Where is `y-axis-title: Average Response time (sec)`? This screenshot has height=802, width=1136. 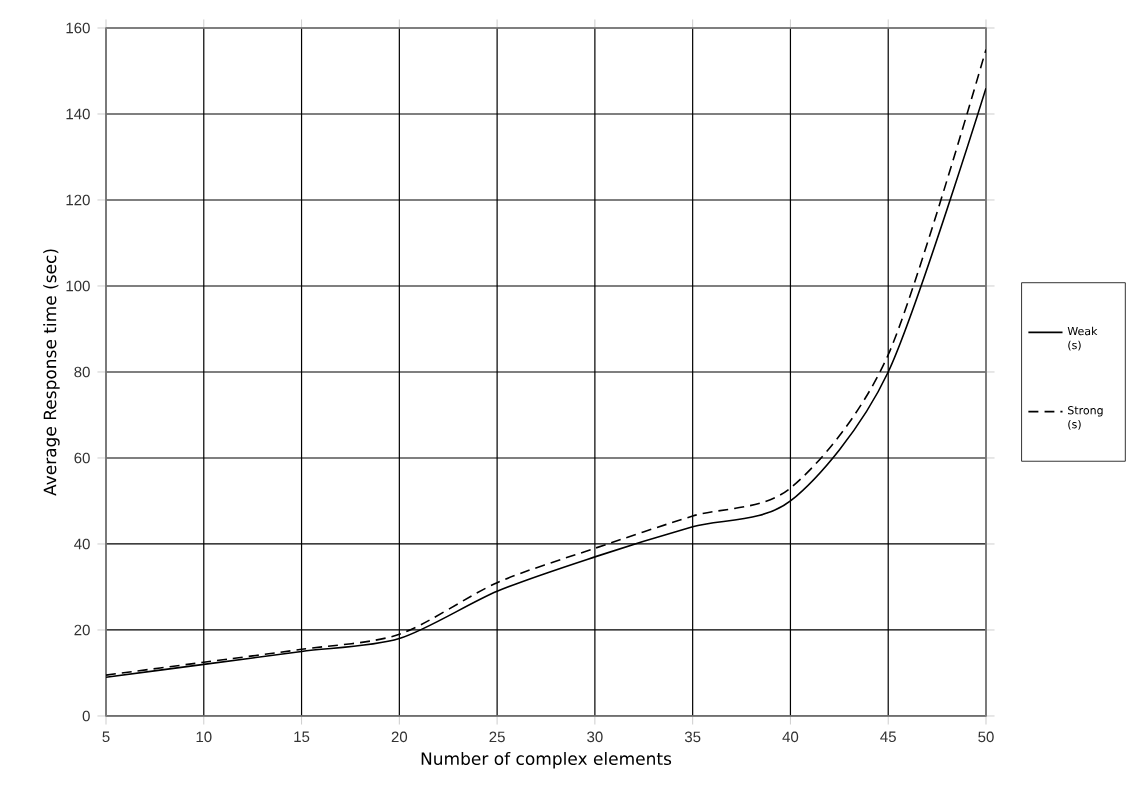 y-axis-title: Average Response time (sec) is located at coordinates (51, 372).